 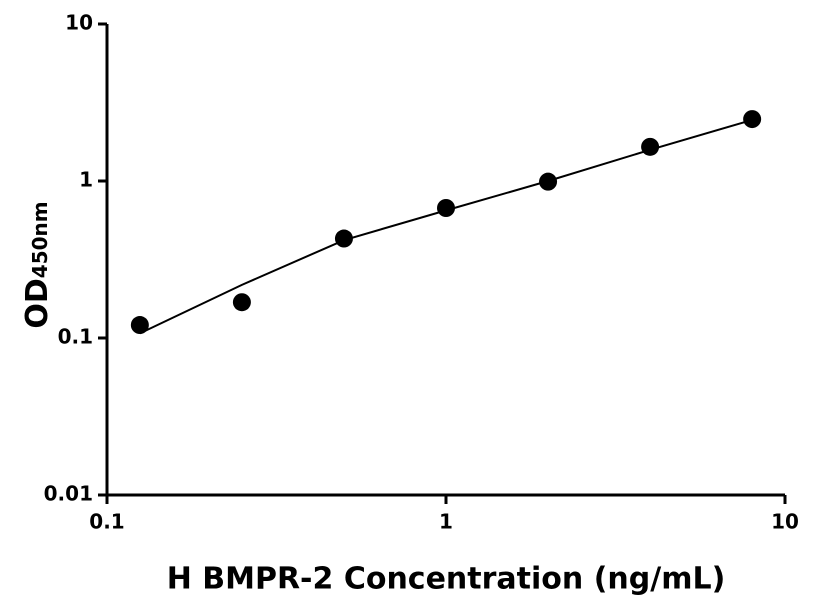 I want to click on y-tick-label: 1, so click(x=86, y=180).